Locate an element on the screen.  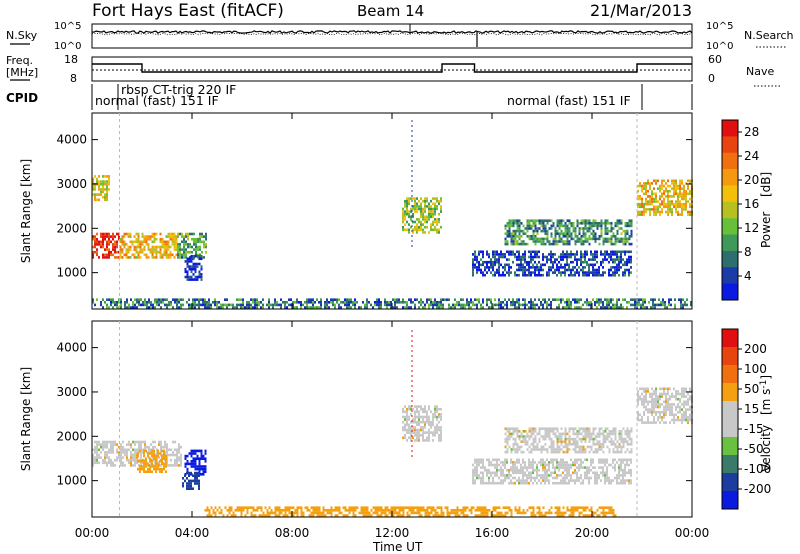
power-cbar-label-1: 8 is located at coordinates (748, 252).